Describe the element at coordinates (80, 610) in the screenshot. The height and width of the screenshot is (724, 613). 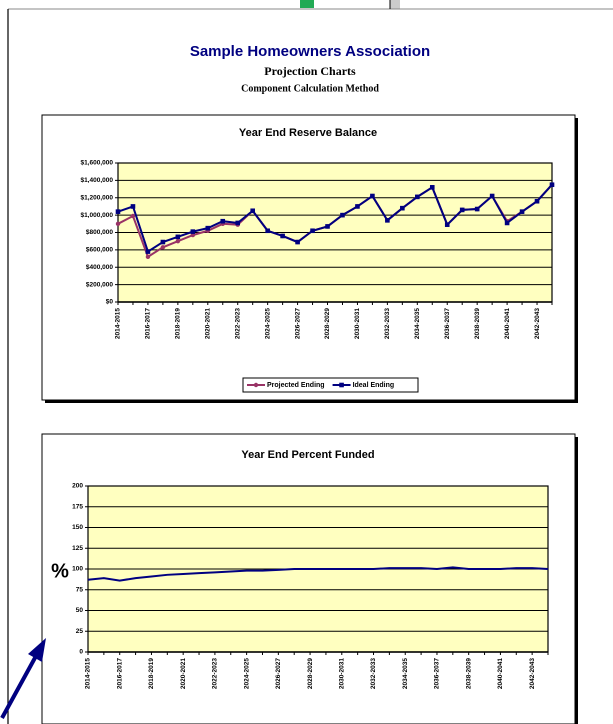
I see `y-tick-label: 50` at that location.